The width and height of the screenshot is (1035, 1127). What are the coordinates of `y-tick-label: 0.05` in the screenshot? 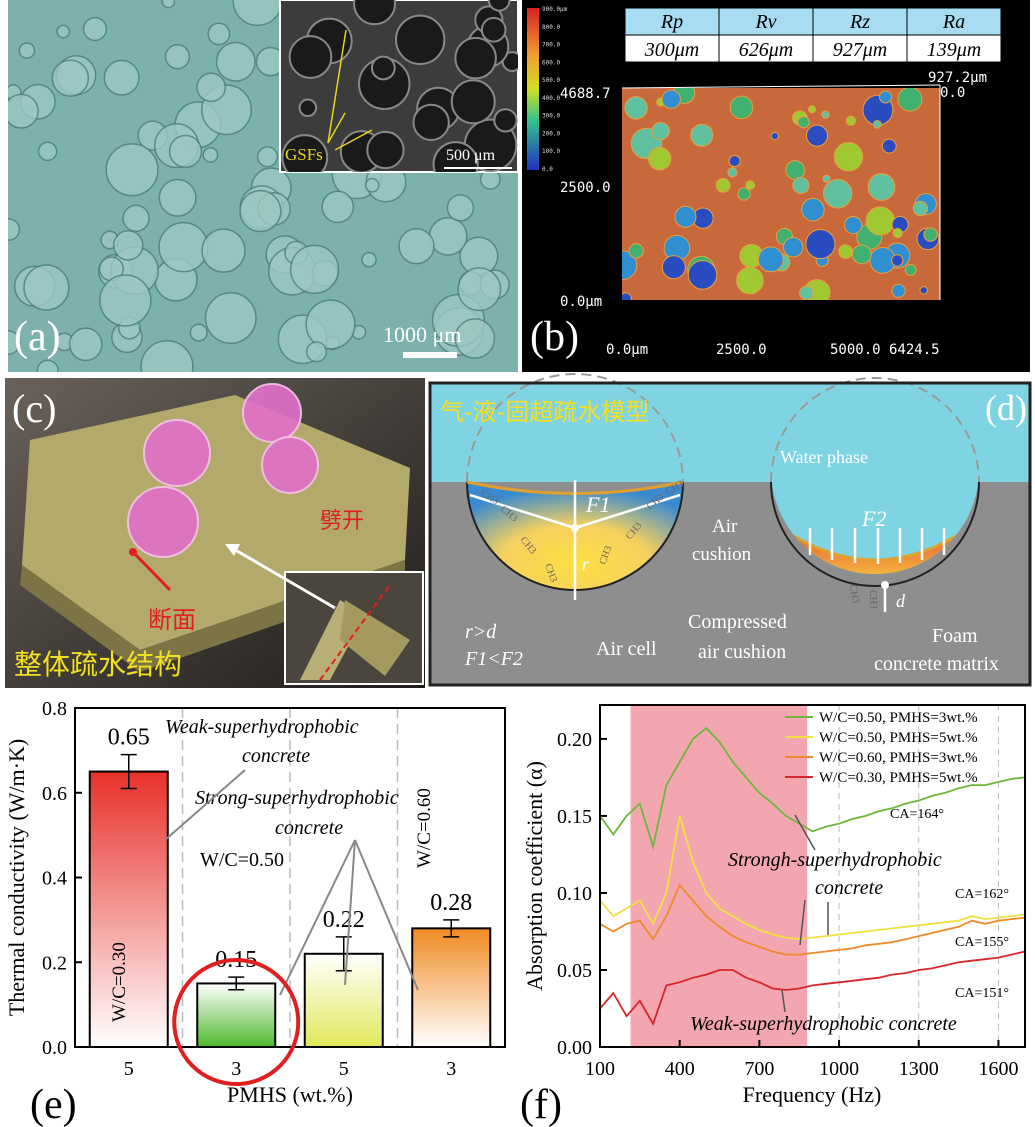 It's located at (574, 971).